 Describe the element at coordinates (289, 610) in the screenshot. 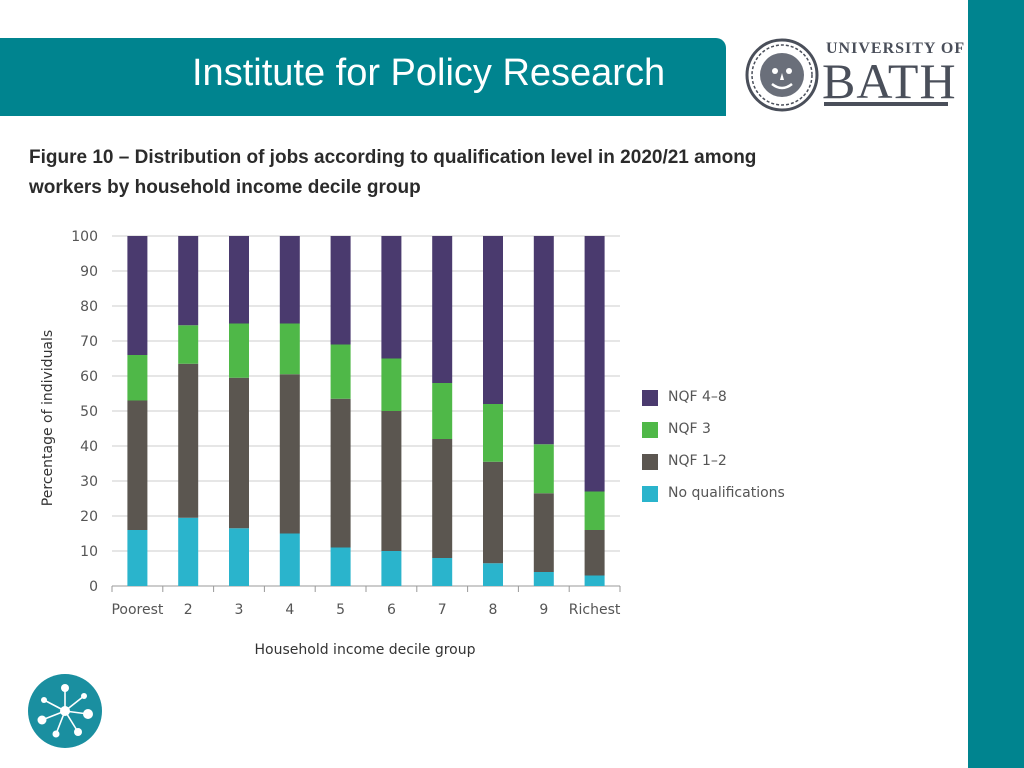

I see `x-tick-label: 4` at that location.